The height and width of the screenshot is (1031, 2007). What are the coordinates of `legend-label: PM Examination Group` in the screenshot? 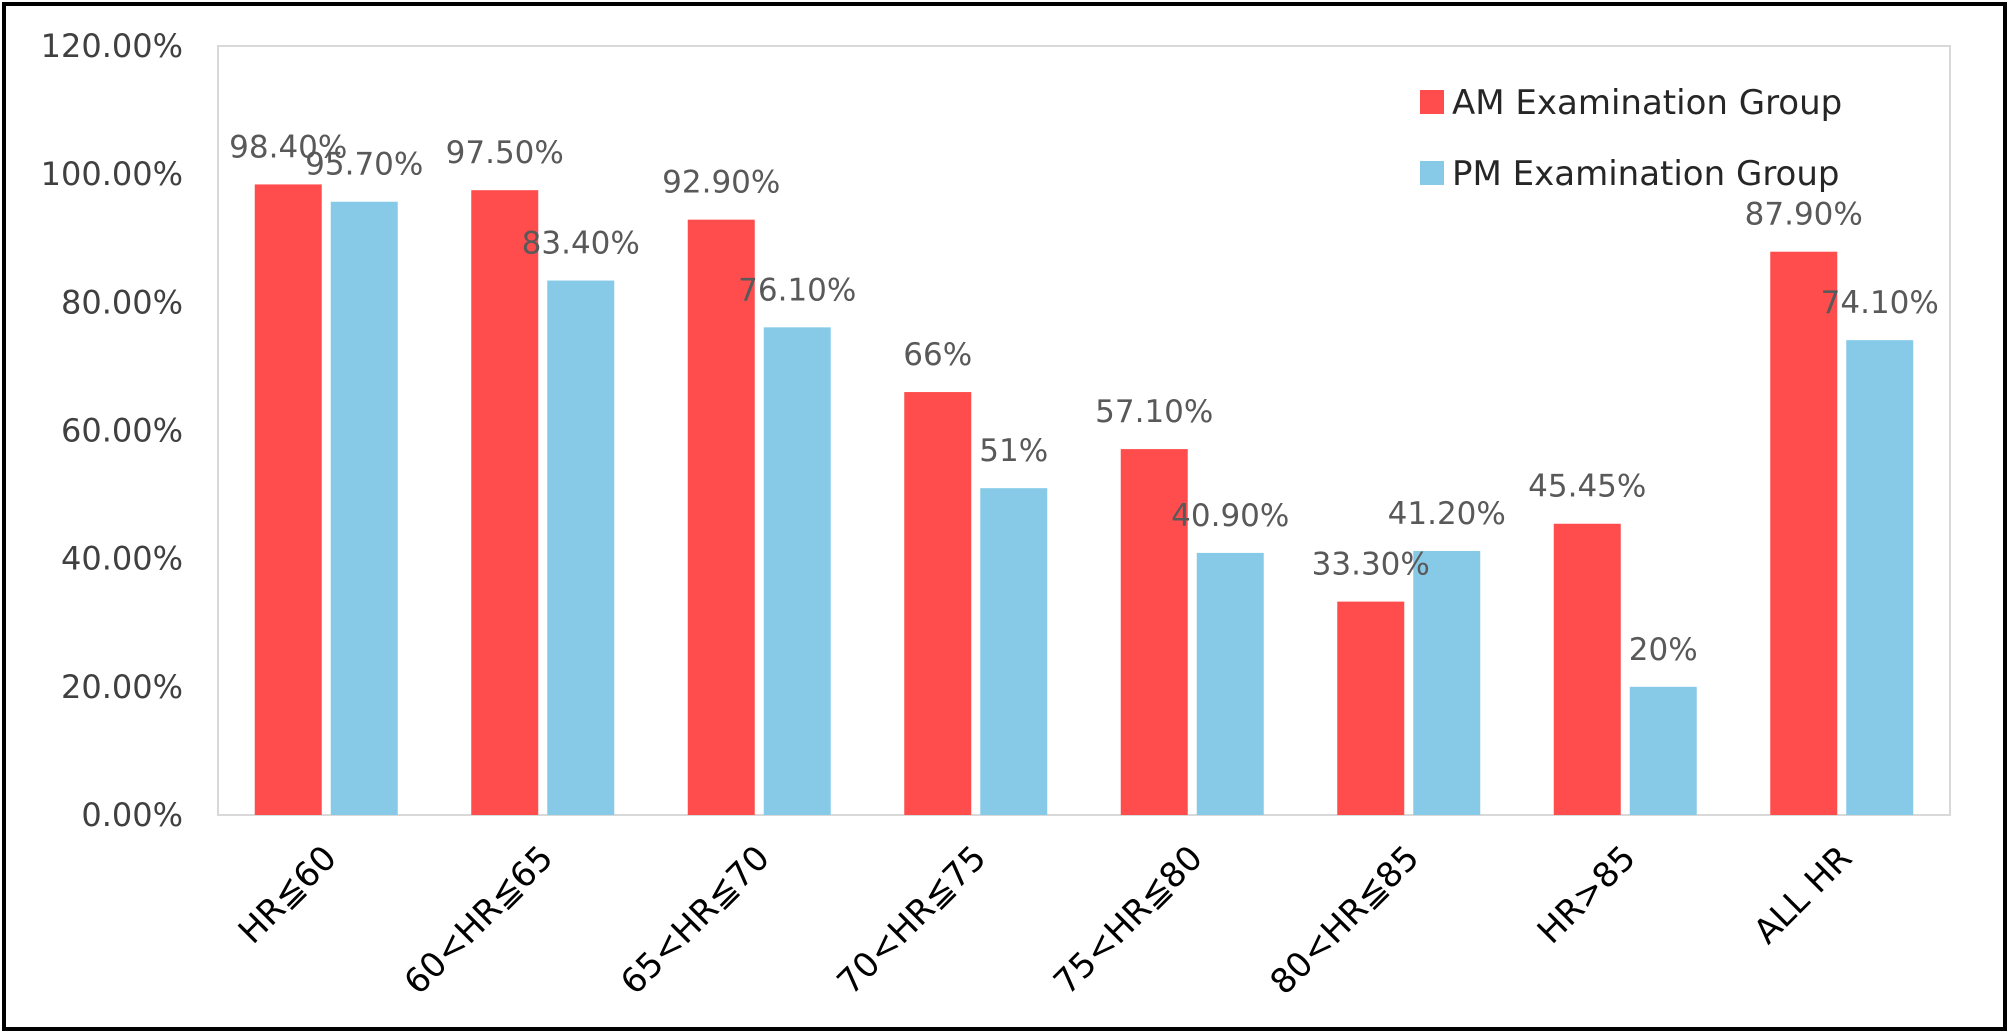 It's located at (1645, 174).